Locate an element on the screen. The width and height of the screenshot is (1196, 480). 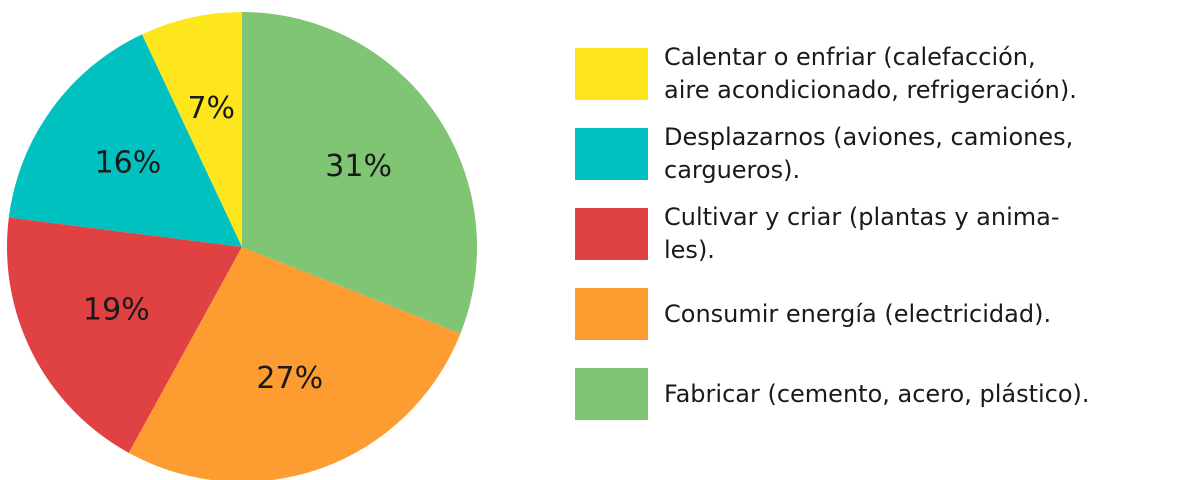
legend-item: Fabricar (cemento, acero, plástico). is located at coordinates (882, 394).